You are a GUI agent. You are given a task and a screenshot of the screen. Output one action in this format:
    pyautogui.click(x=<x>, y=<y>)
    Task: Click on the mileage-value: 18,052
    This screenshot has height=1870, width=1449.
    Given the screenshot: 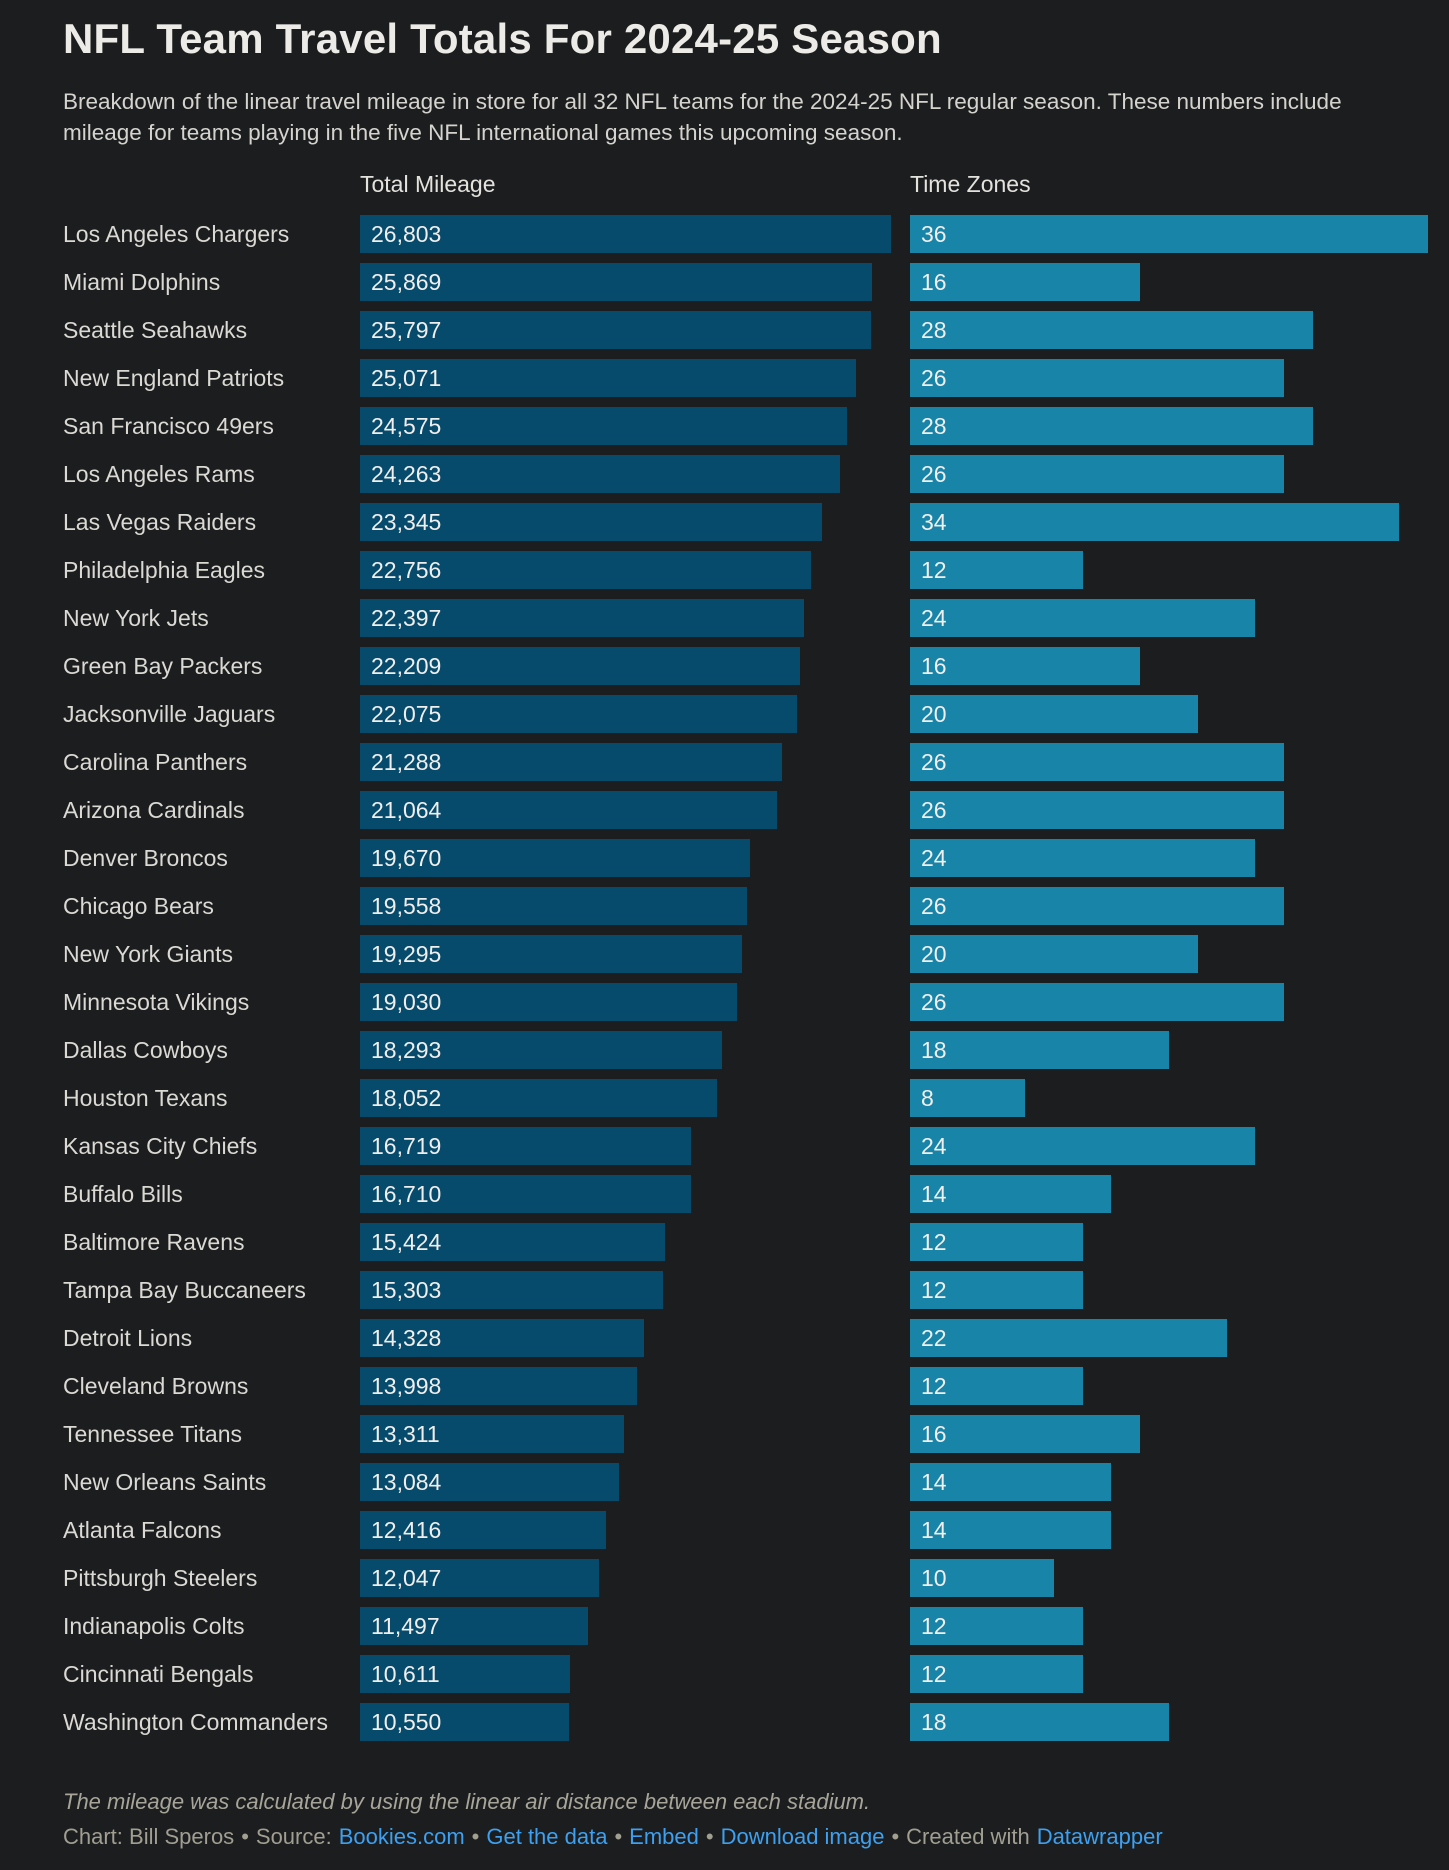 What is the action you would take?
    pyautogui.click(x=406, y=1097)
    